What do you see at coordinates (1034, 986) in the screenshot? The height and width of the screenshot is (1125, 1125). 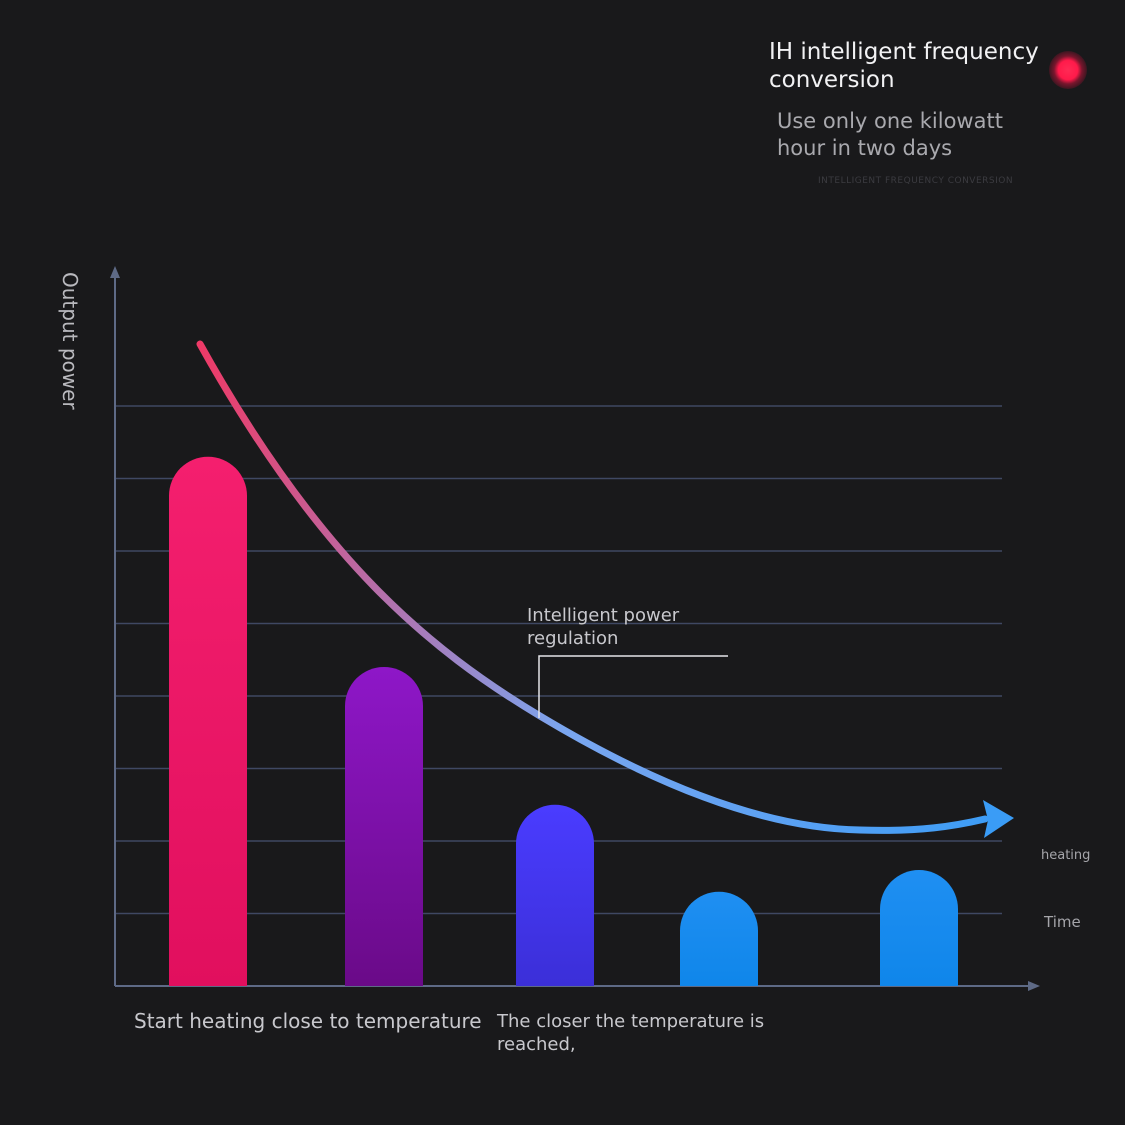 I see `x-axis-arrow-icon` at bounding box center [1034, 986].